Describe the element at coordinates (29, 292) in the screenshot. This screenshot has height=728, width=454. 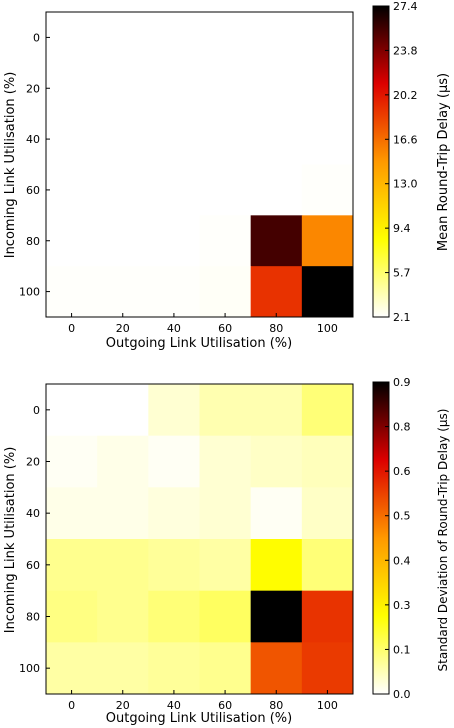
I see `y-tick-label: 100` at that location.